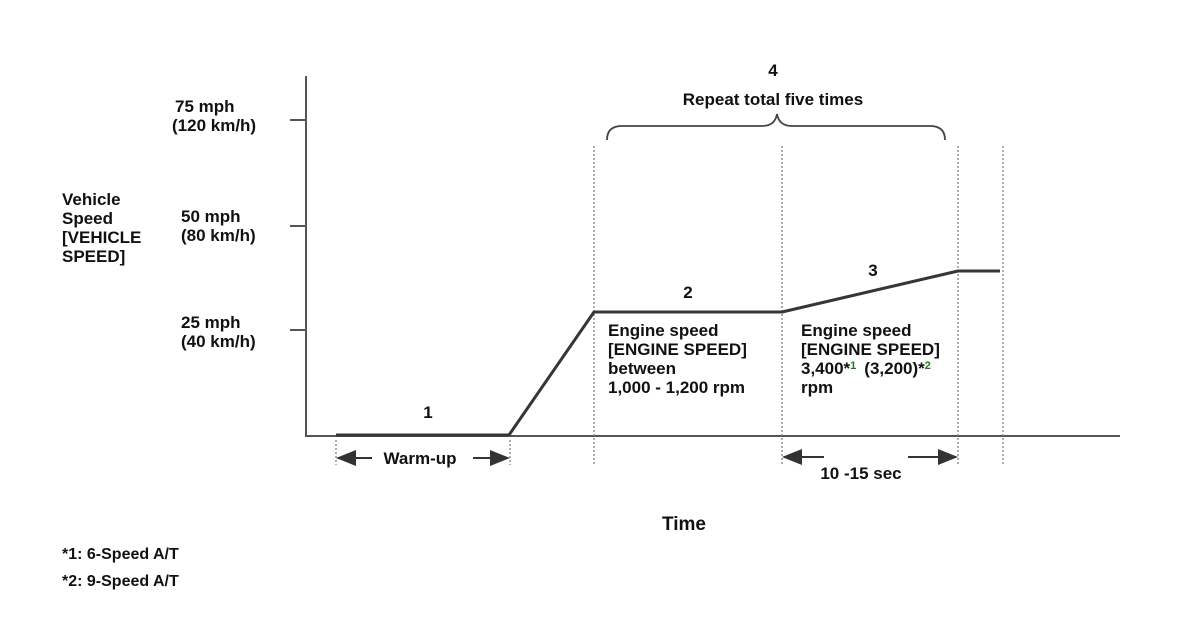 This screenshot has width=1199, height=621. What do you see at coordinates (894, 368) in the screenshot?
I see `rpm-9at: (3,200)*` at bounding box center [894, 368].